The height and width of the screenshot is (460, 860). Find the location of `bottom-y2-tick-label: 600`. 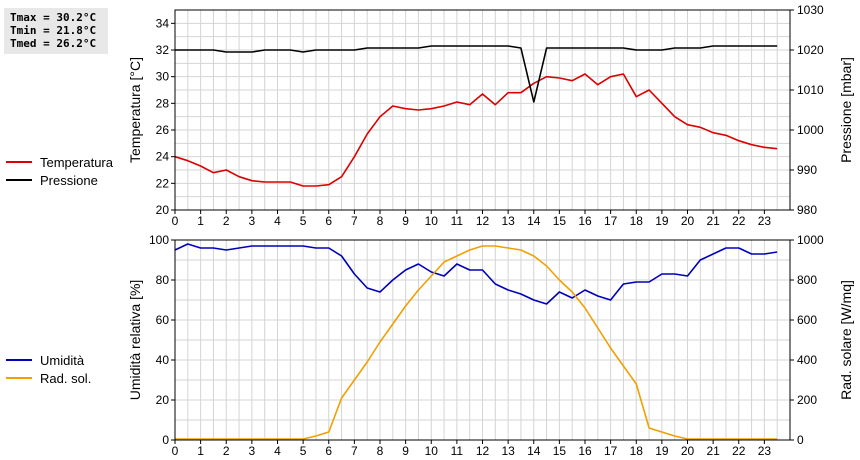

bottom-y2-tick-label: 600 is located at coordinates (807, 320).